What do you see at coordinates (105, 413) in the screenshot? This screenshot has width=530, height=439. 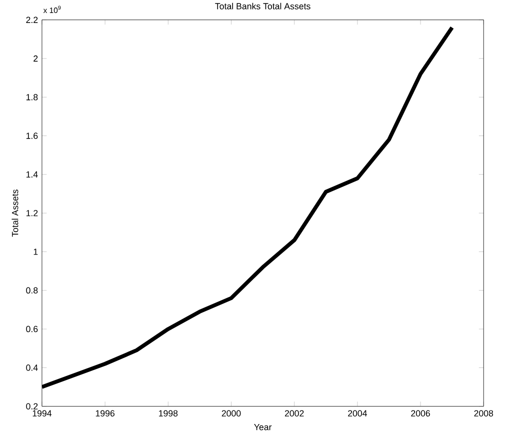 I see `x-tick-label: 1996` at bounding box center [105, 413].